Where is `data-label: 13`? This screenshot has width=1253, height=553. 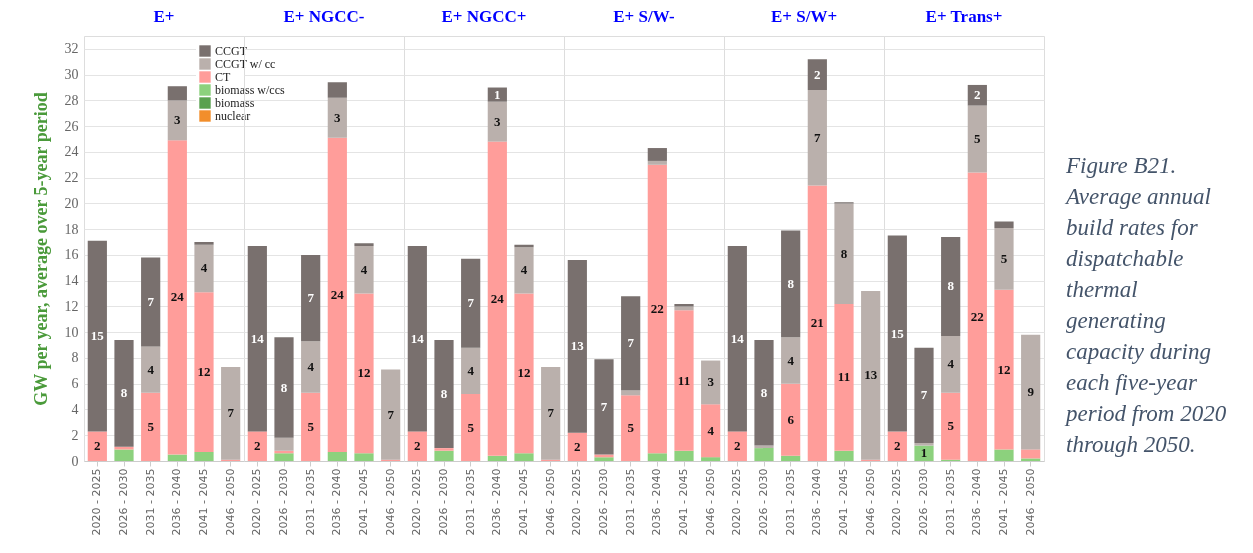
data-label: 13 is located at coordinates (871, 375).